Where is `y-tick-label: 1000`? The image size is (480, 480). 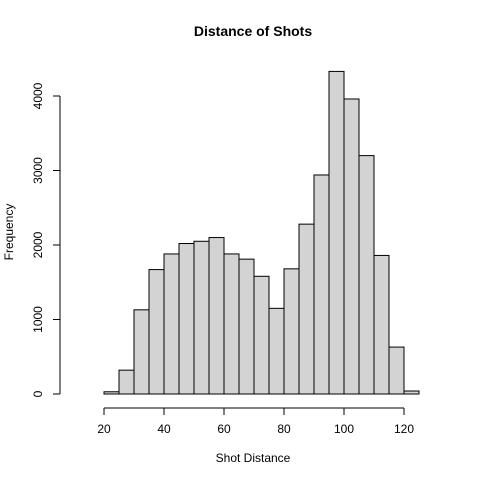
y-tick-label: 1000 is located at coordinates (38, 319).